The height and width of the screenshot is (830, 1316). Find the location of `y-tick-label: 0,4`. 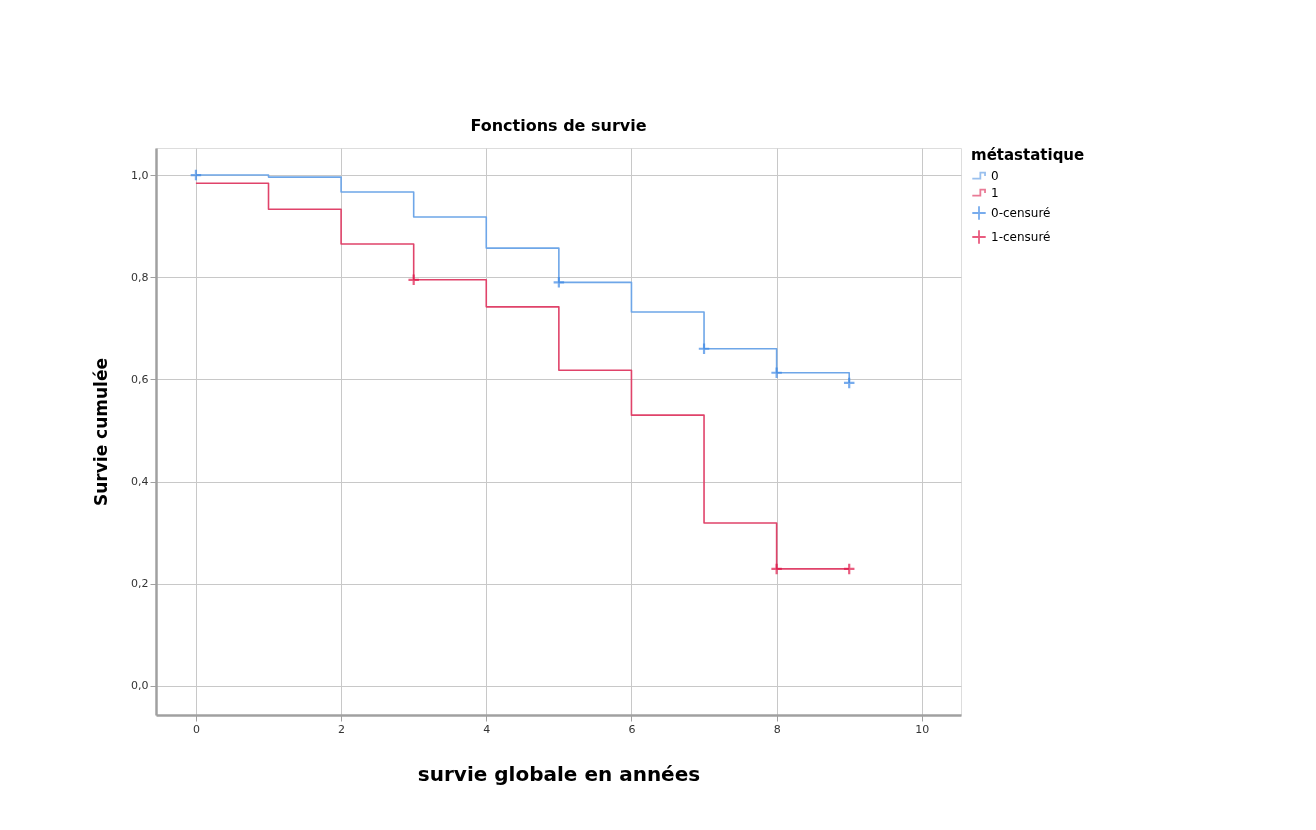

y-tick-label: 0,4 is located at coordinates (140, 482).